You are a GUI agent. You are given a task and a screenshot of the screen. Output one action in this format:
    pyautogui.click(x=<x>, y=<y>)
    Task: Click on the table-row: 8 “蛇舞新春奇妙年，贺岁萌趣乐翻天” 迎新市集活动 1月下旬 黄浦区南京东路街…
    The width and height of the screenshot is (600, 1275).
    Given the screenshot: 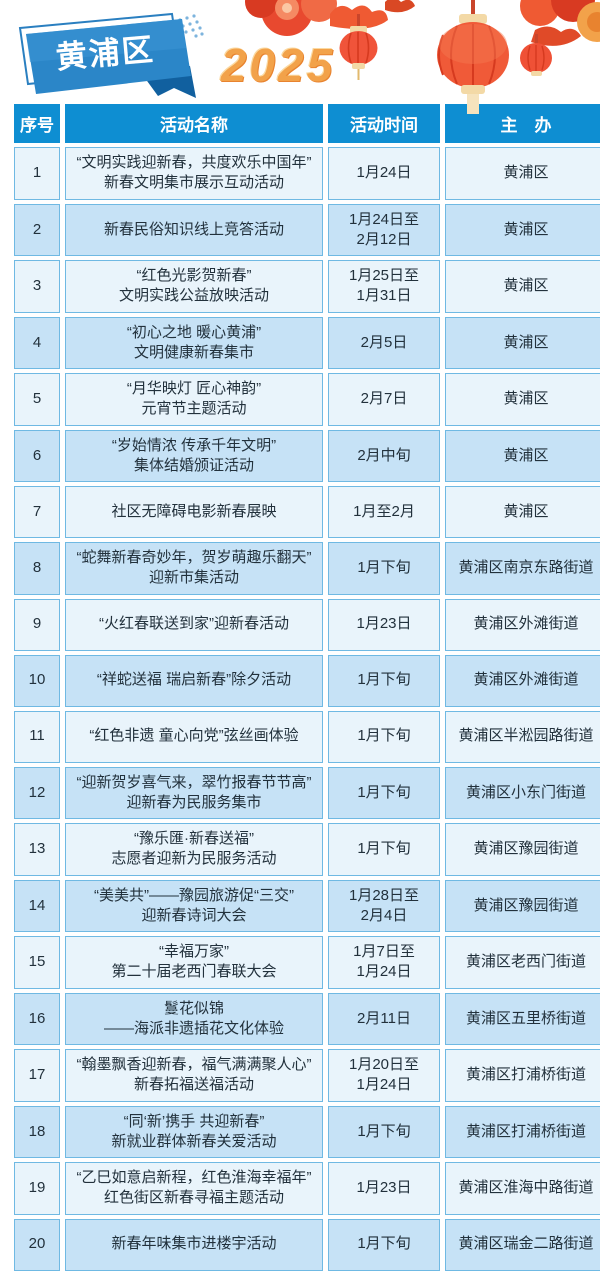 What is the action you would take?
    pyautogui.click(x=307, y=568)
    